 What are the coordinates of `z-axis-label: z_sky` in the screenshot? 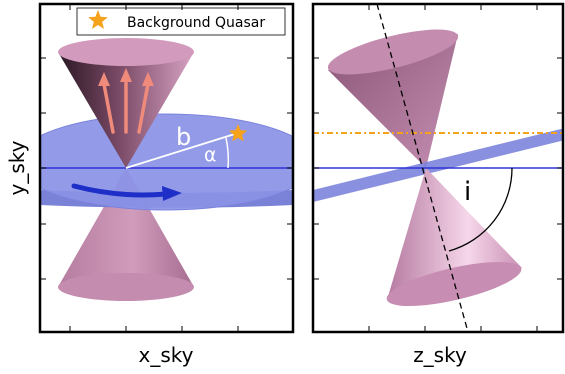 It's located at (440, 355).